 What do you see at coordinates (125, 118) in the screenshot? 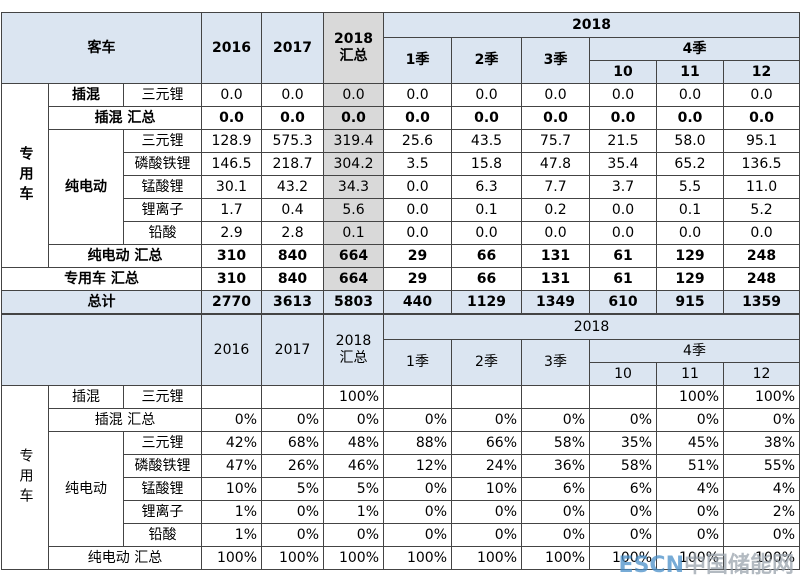
I see `summary-label: 插混 汇总` at bounding box center [125, 118].